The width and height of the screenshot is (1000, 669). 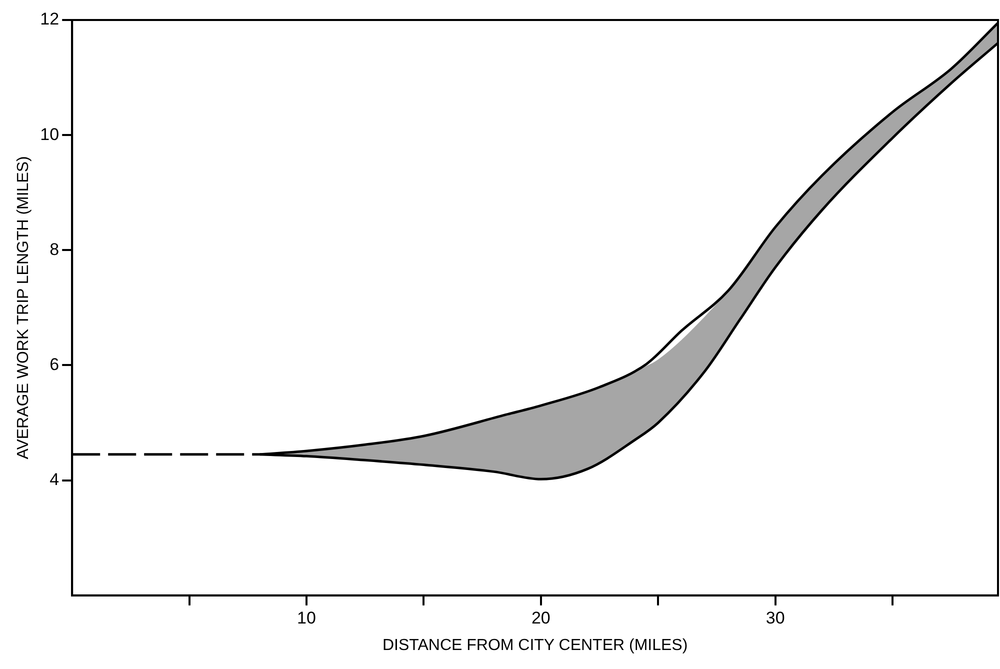 I want to click on y-tick-label: 4, so click(x=55, y=480).